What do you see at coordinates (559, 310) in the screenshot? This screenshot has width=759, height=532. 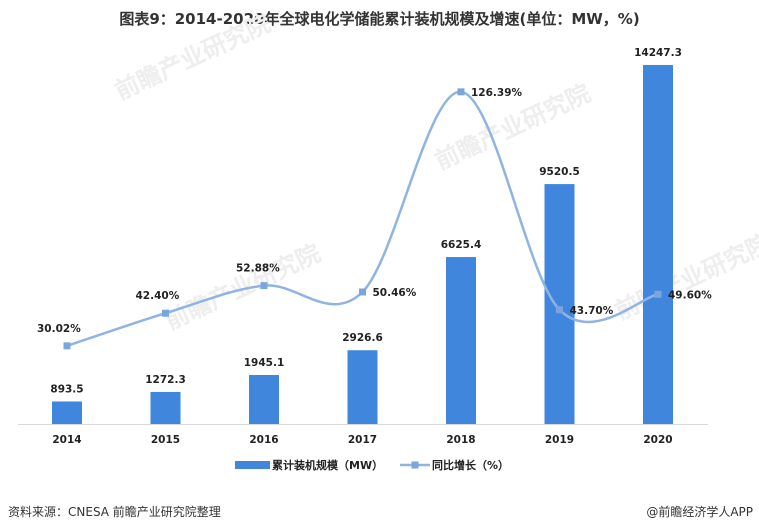 I see `growth-marker-2019` at bounding box center [559, 310].